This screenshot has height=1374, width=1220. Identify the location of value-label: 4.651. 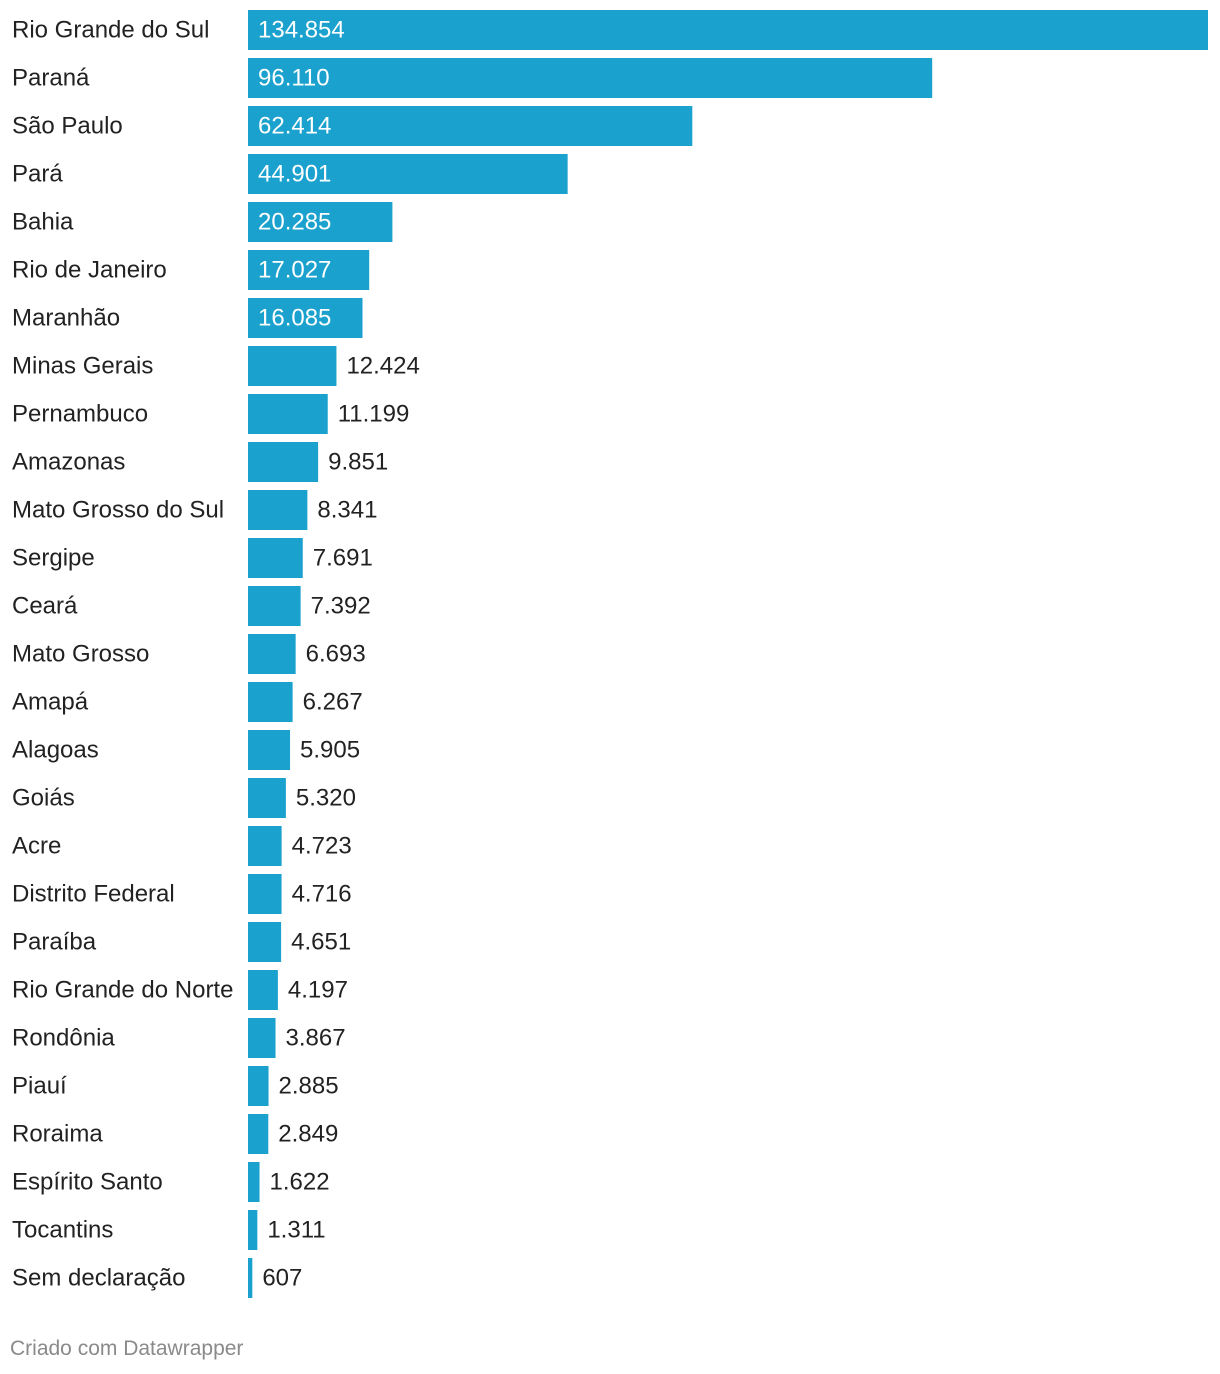
(321, 942).